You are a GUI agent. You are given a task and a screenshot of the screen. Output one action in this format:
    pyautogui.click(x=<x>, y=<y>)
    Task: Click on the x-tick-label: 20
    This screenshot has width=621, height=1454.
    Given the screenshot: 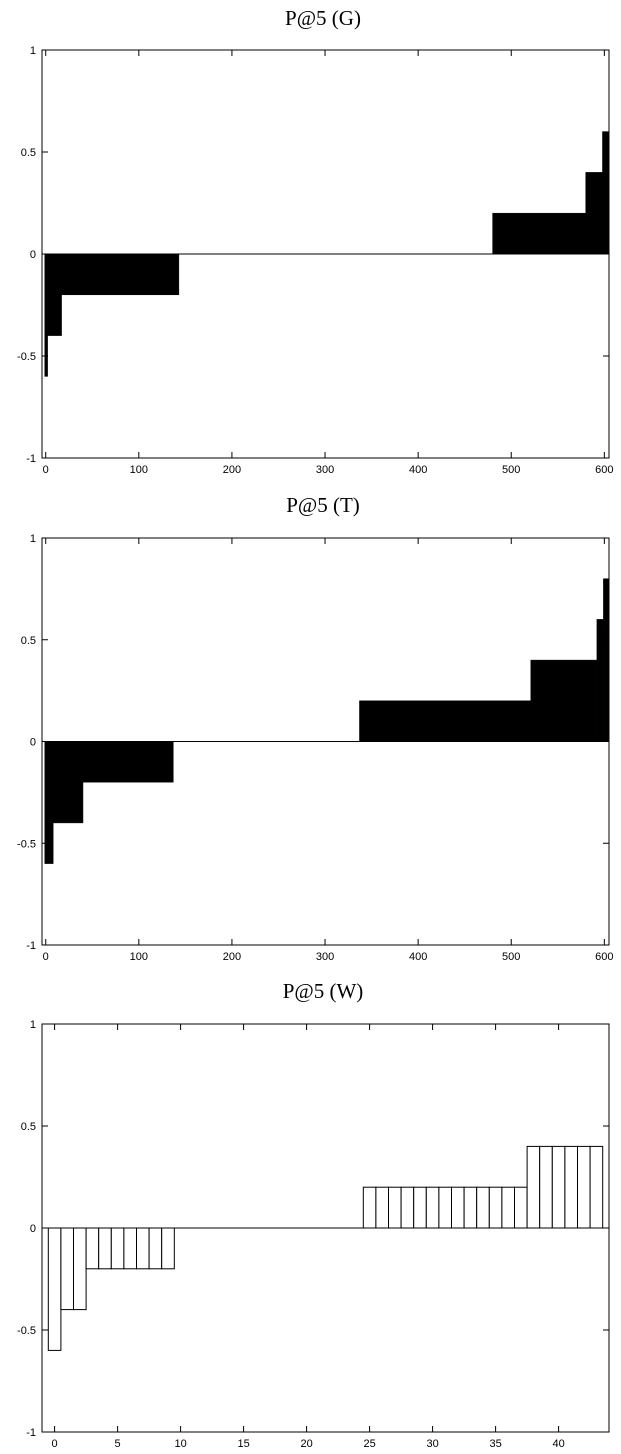 What is the action you would take?
    pyautogui.click(x=306, y=1444)
    